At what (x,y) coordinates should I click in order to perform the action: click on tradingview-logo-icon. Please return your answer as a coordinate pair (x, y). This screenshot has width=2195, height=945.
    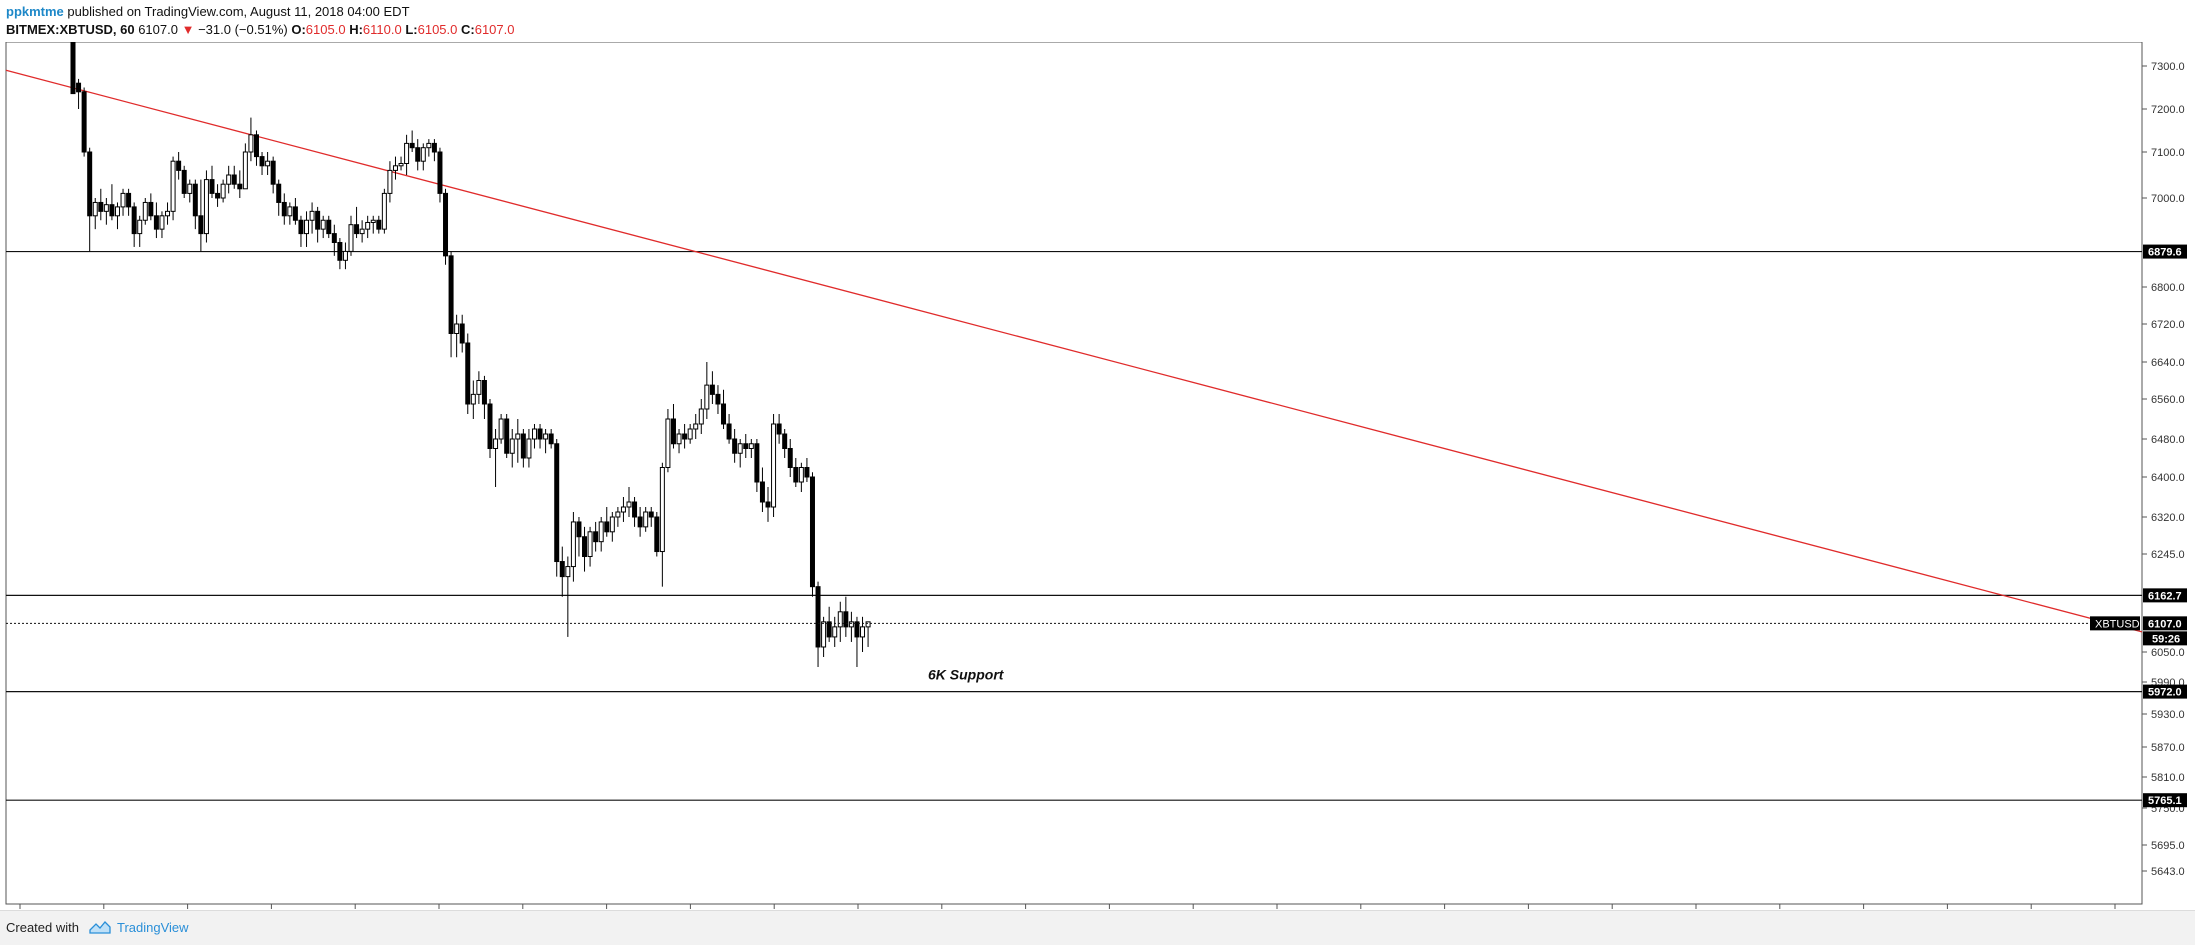
    Looking at the image, I should click on (100, 927).